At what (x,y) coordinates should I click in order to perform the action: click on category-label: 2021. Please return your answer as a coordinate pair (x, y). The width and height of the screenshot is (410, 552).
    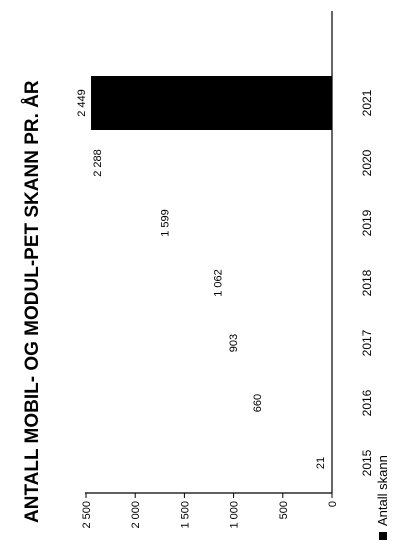
    Looking at the image, I should click on (367, 102).